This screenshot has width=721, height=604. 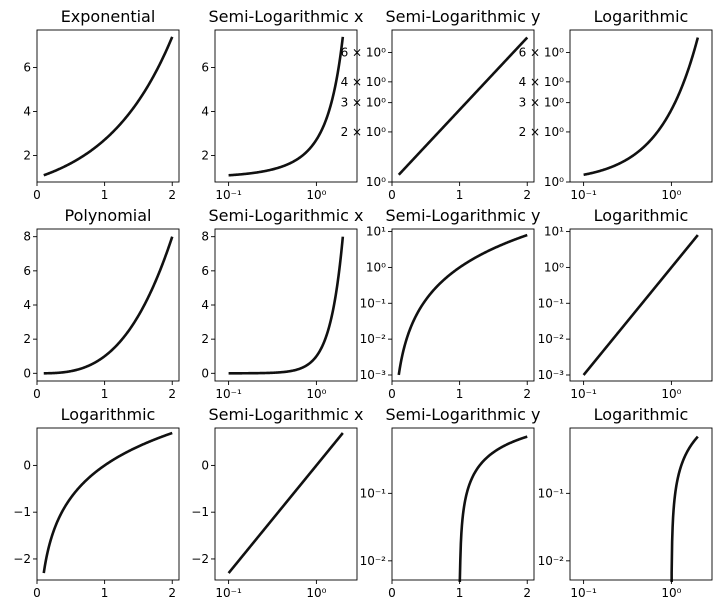 I want to click on subplot-7: Semi-Logarithmic y 0 1 2 10⁻³ 10⁻² 10⁻¹ 10⁰ 10¹, so click(x=450, y=303).